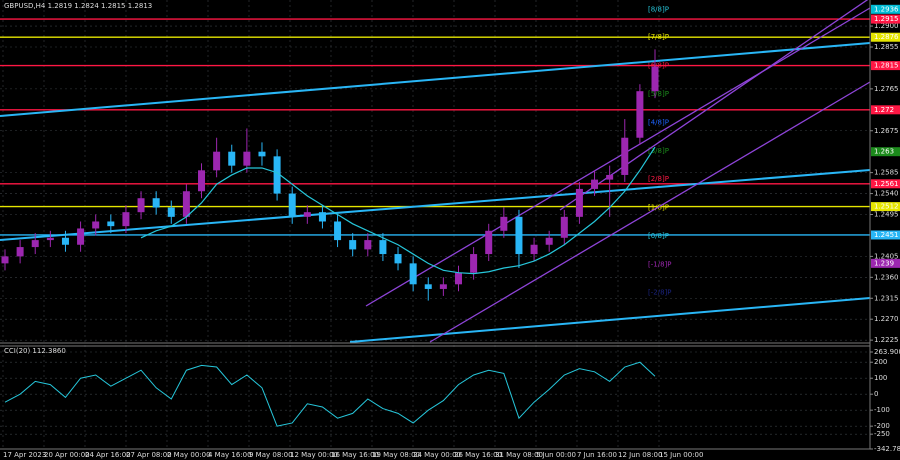  I want to click on x-tick-label: 31 May 08:00, so click(519, 455).